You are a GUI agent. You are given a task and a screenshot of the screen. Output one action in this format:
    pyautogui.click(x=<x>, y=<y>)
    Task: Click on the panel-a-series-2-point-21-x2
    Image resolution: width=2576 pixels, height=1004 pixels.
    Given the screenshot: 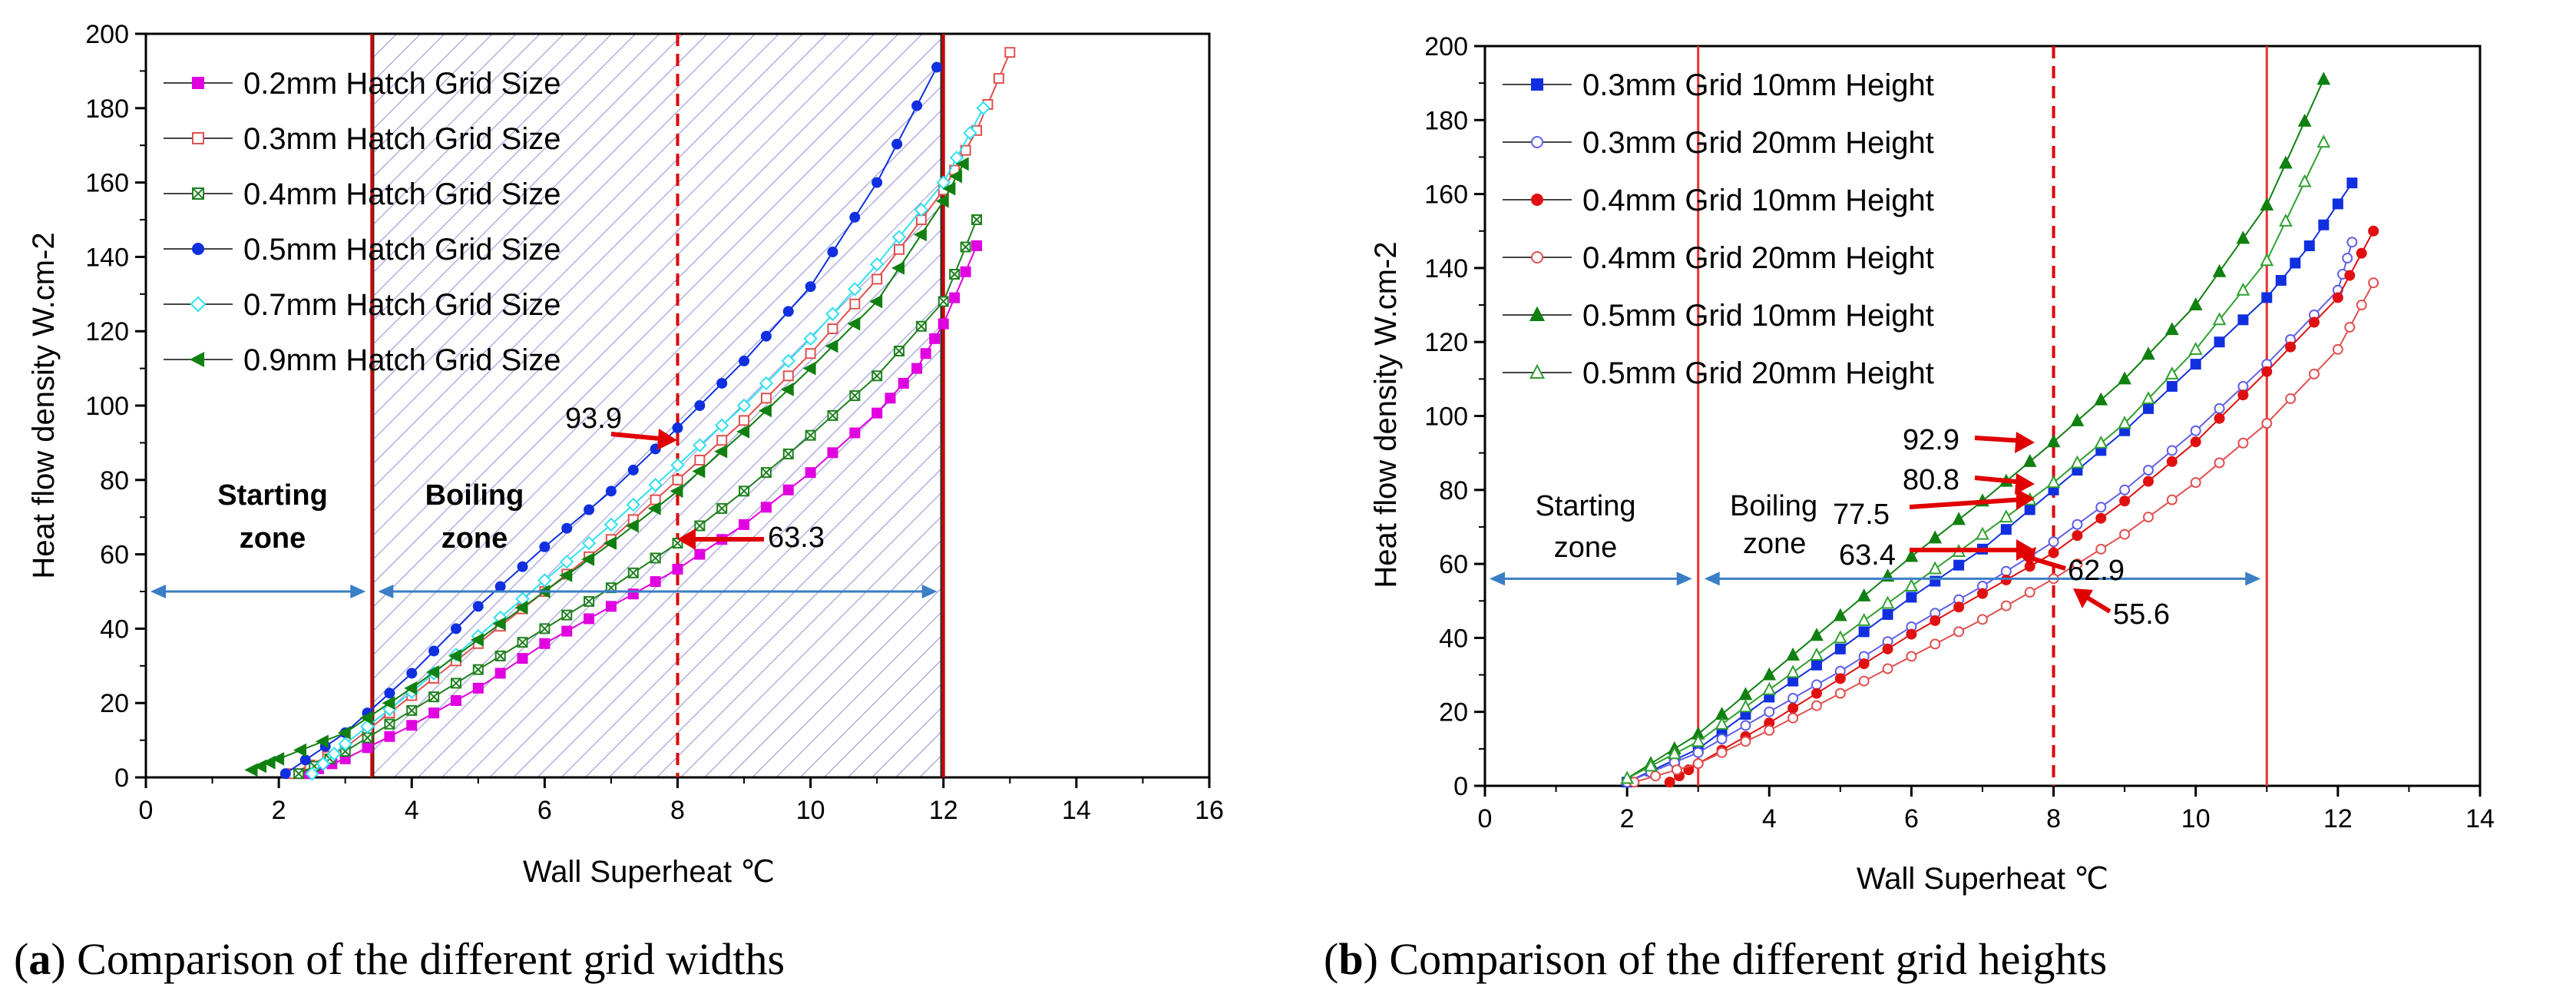 What is the action you would take?
    pyautogui.click(x=744, y=491)
    